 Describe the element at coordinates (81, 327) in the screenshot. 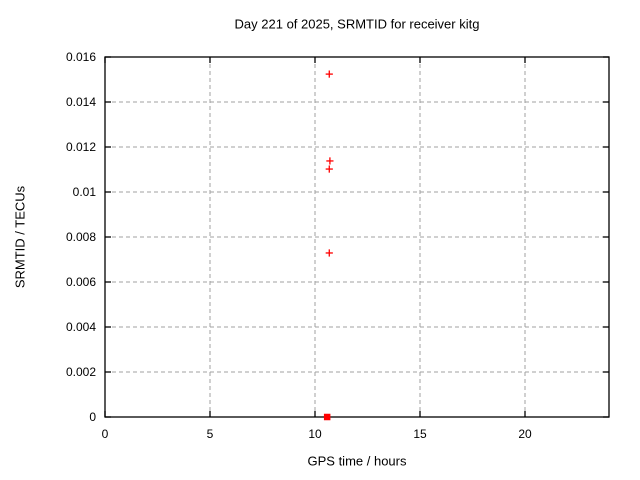

I see `y-tick-label: 0.004` at that location.